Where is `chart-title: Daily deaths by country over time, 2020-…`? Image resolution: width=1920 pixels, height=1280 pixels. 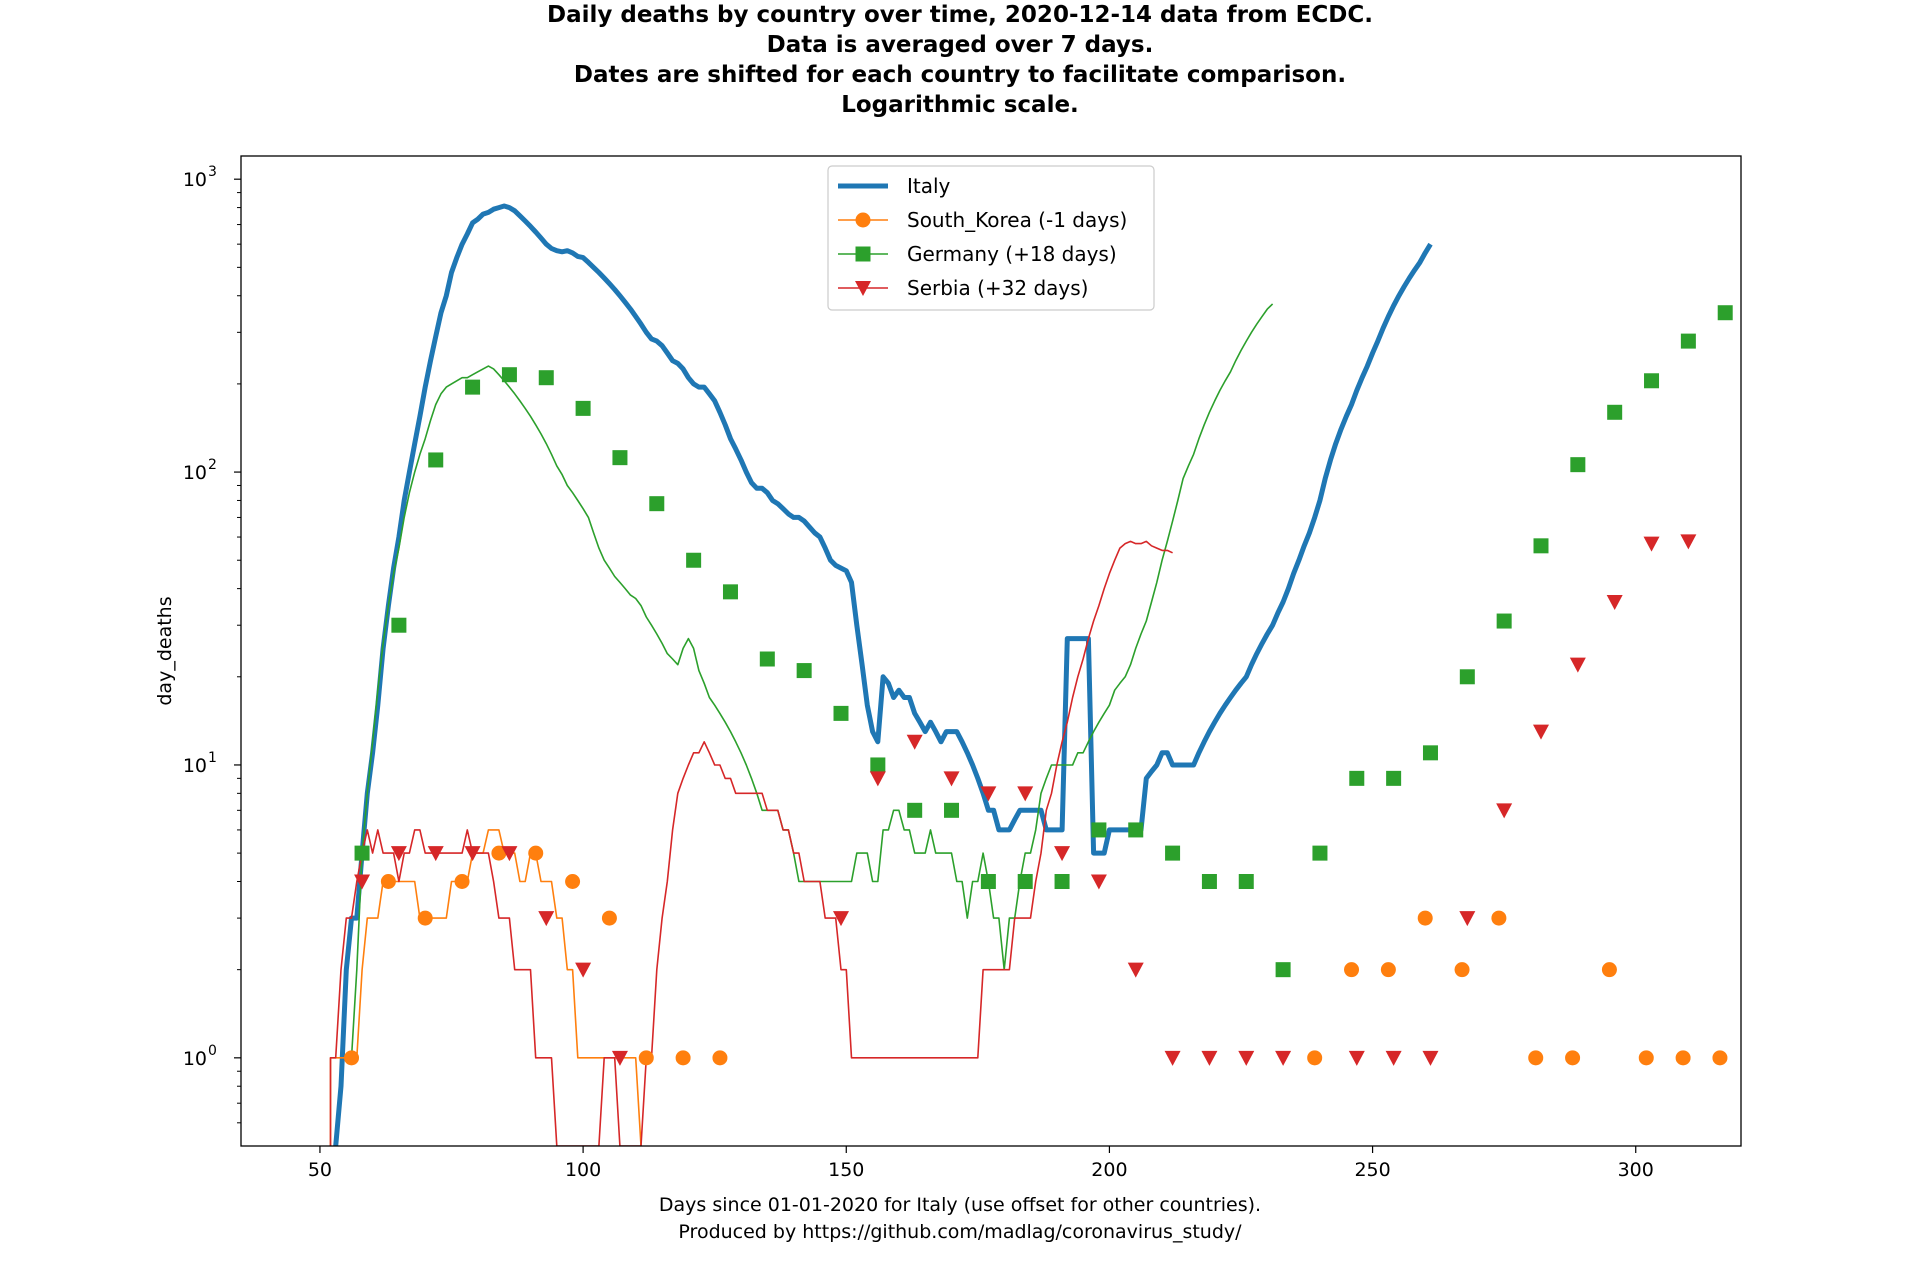
chart-title: Daily deaths by country over time, 2020-… is located at coordinates (960, 60).